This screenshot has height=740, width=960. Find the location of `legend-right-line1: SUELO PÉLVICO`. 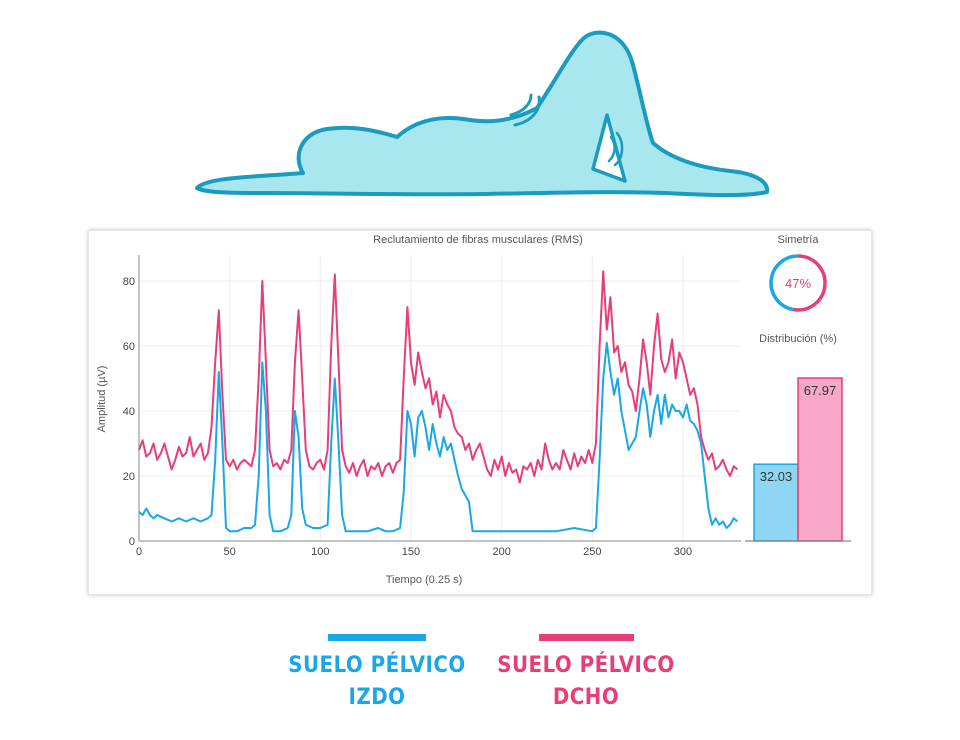

legend-right-line1: SUELO PÉLVICO is located at coordinates (586, 665).